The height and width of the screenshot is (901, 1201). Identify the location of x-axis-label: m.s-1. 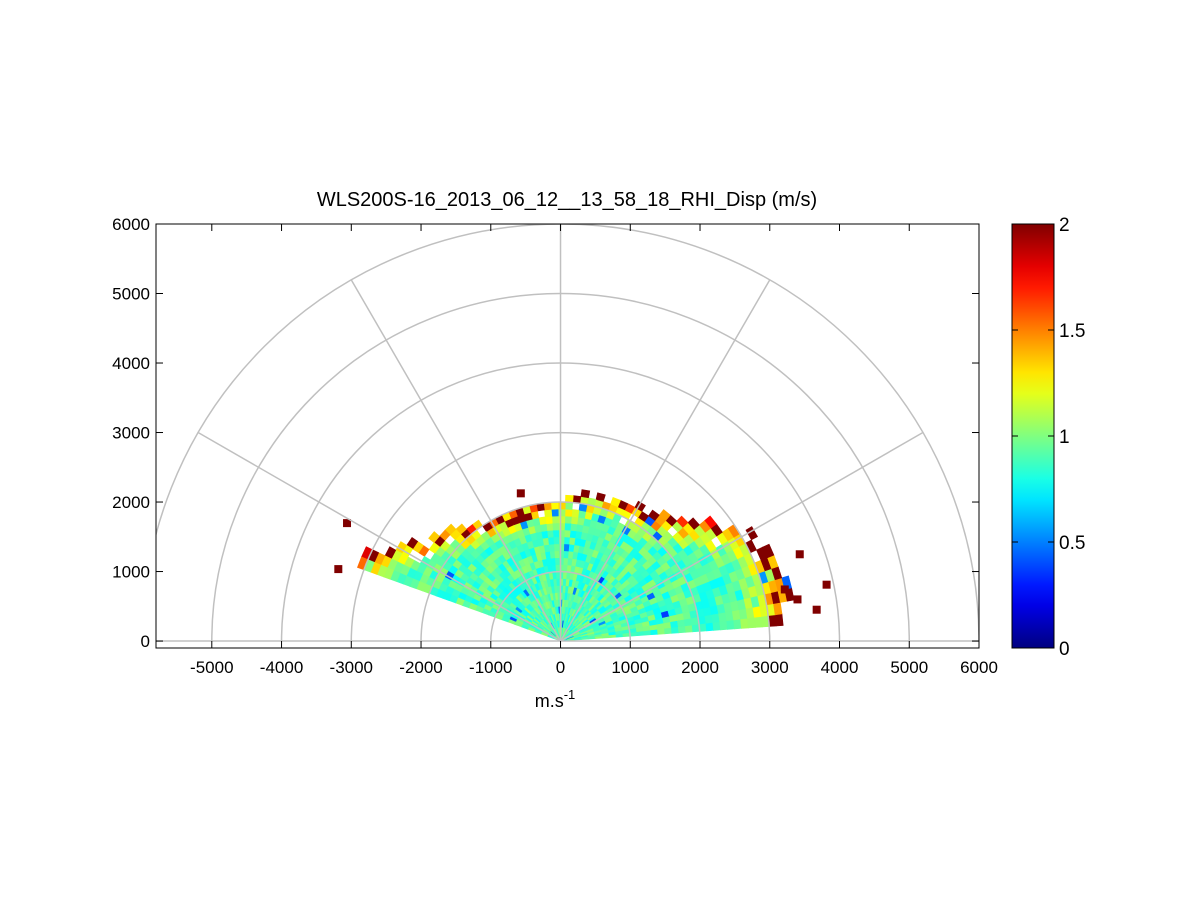
(555, 699).